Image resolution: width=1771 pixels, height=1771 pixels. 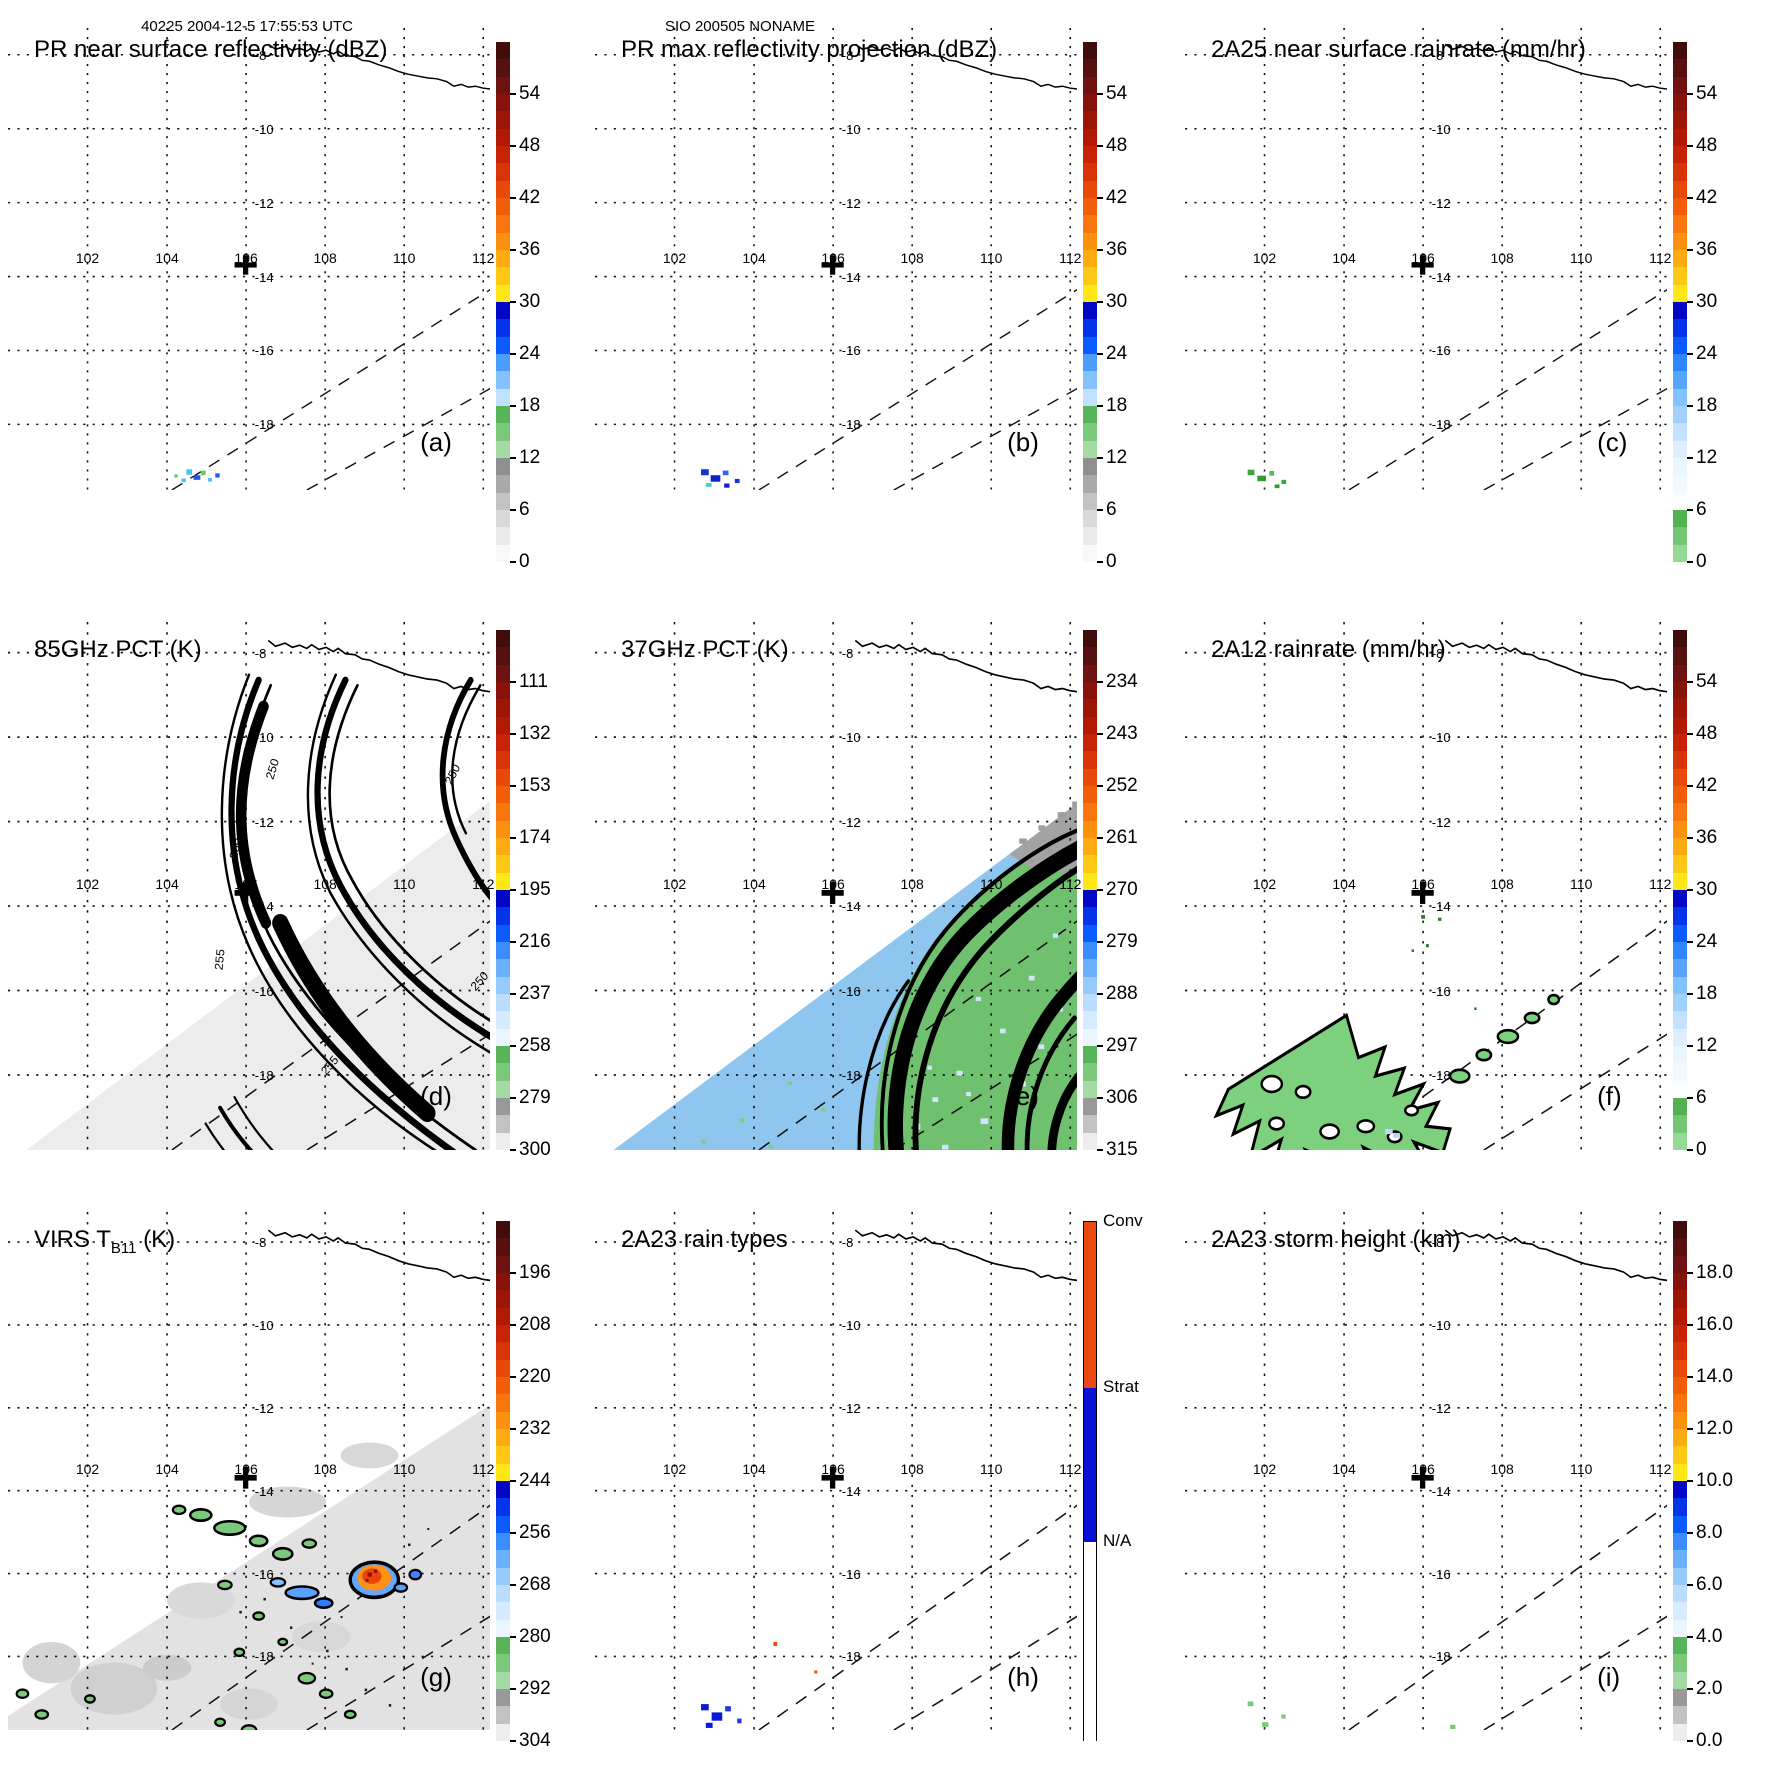 What do you see at coordinates (1122, 889) in the screenshot?
I see `colorbar-tick-label: 270` at bounding box center [1122, 889].